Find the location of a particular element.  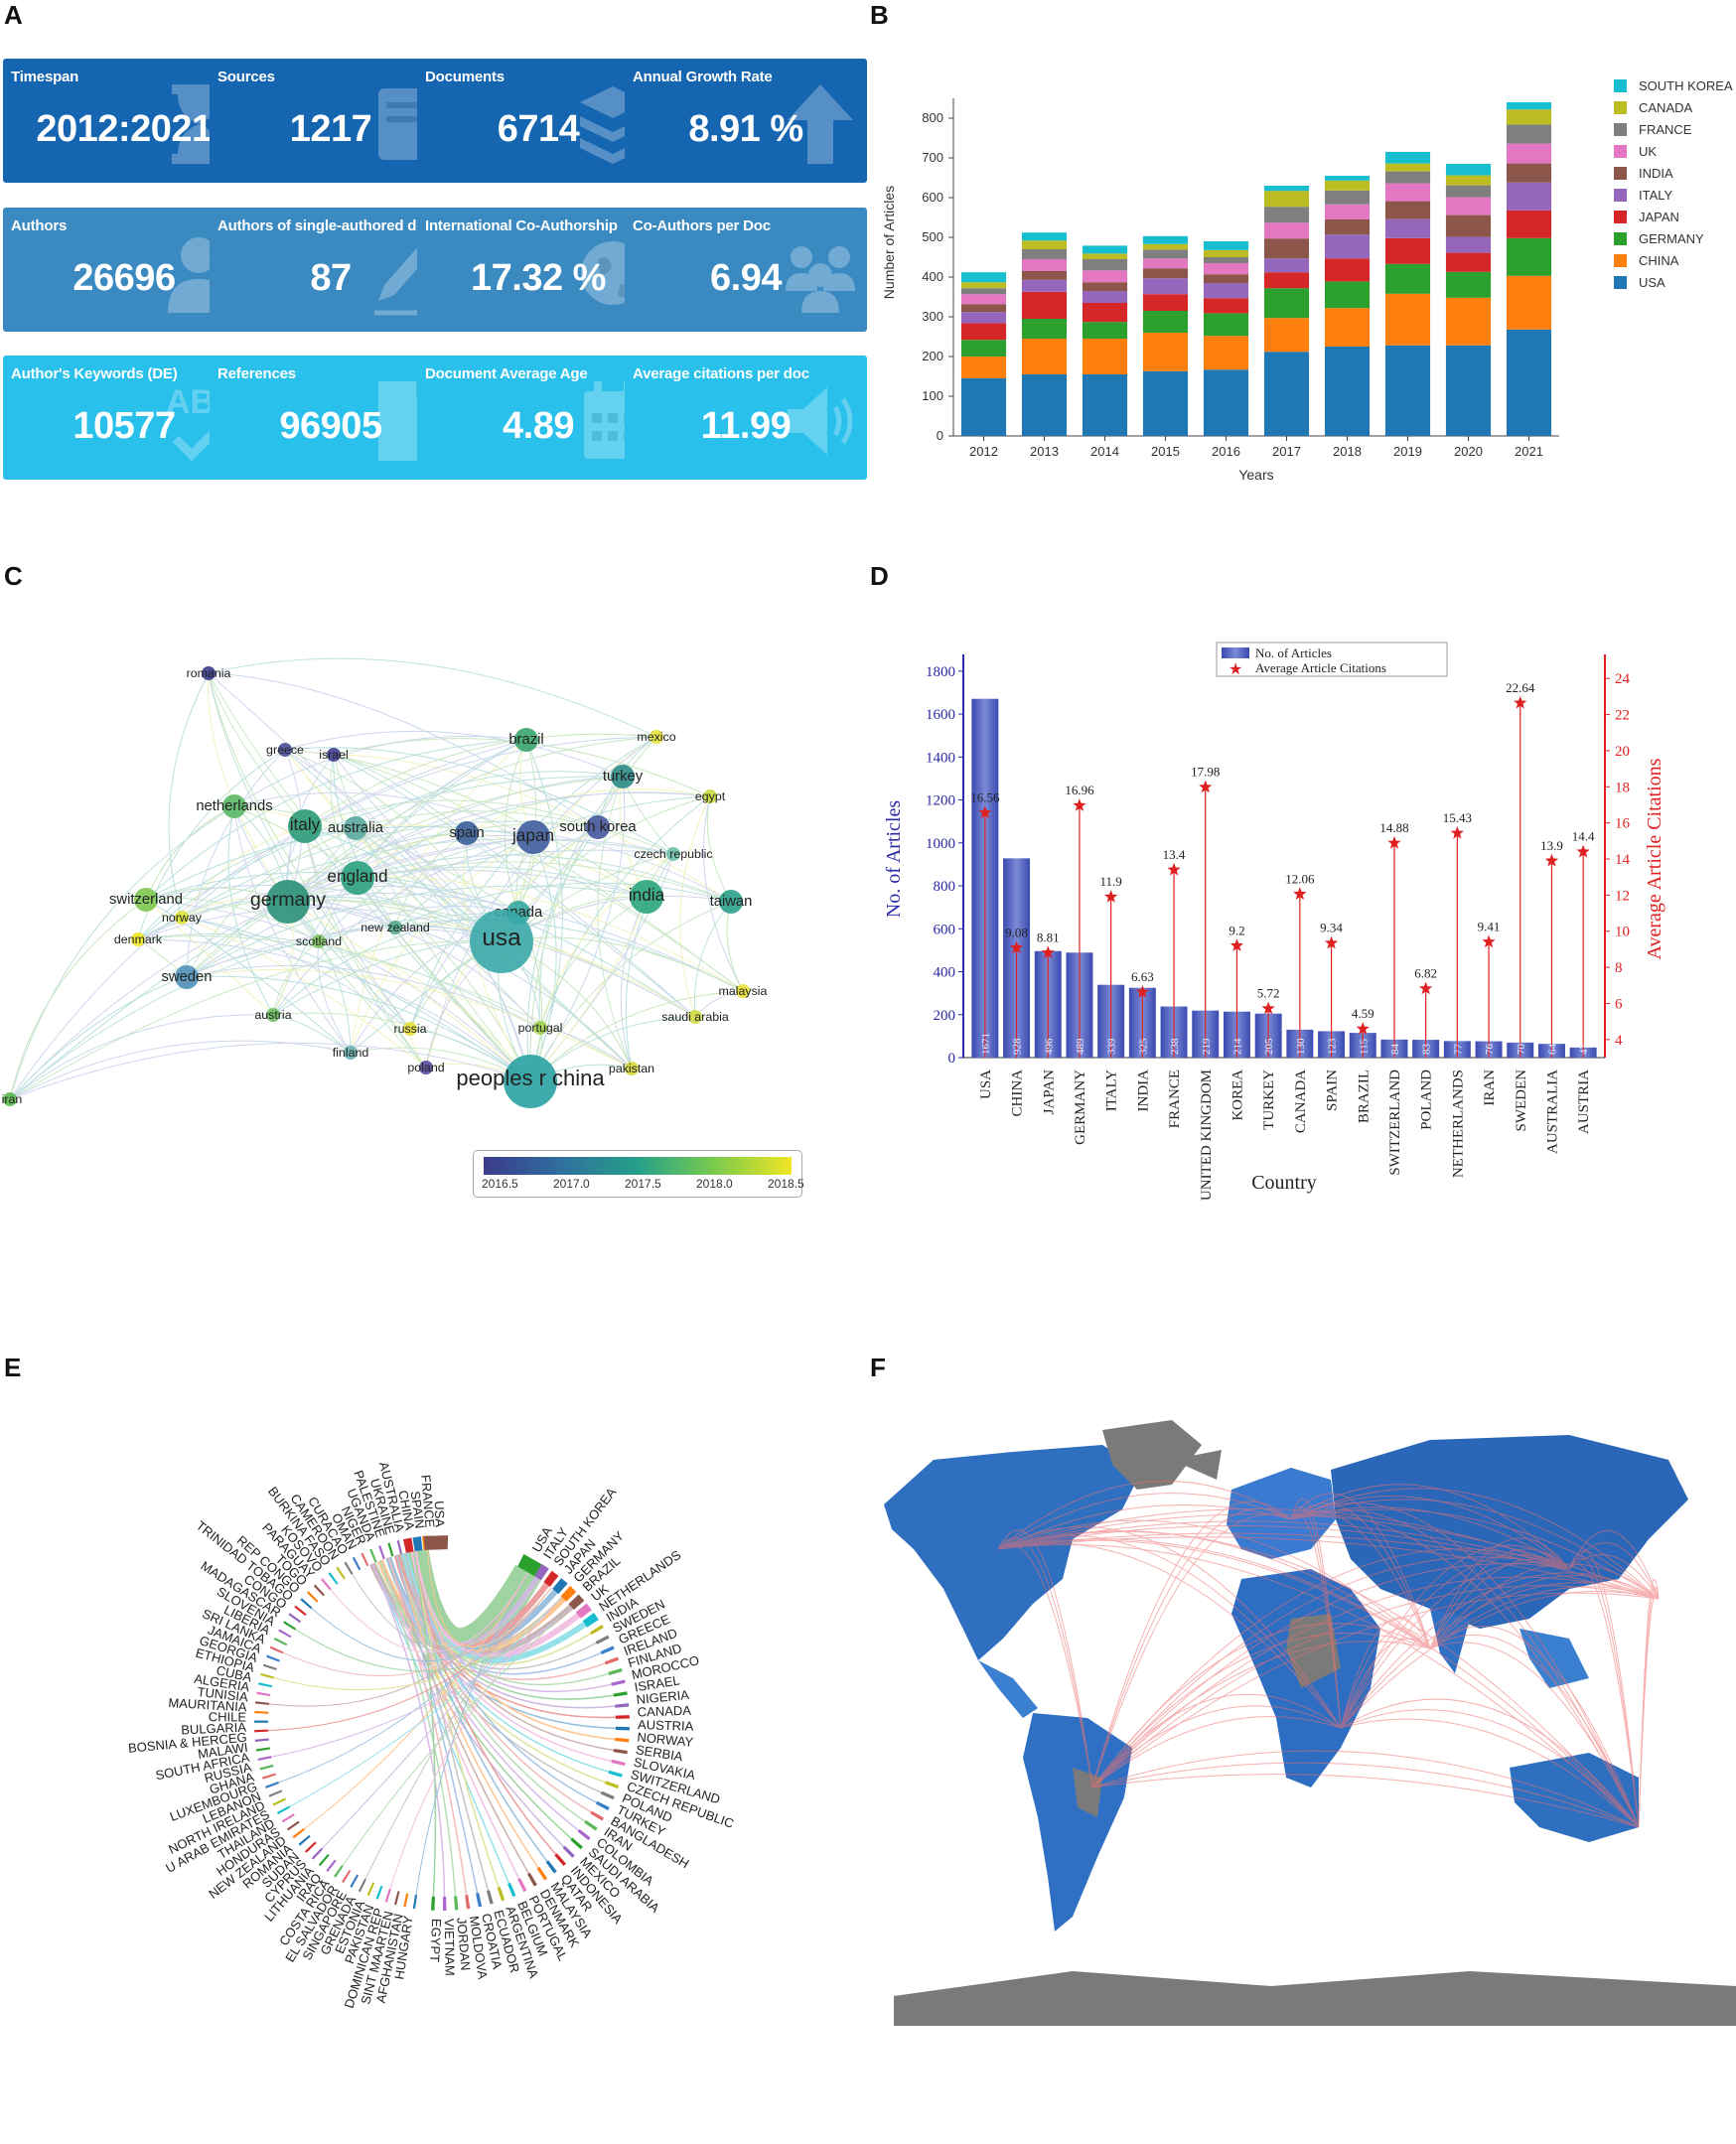

d-x-tick: SPAIN is located at coordinates (1333, 1090).